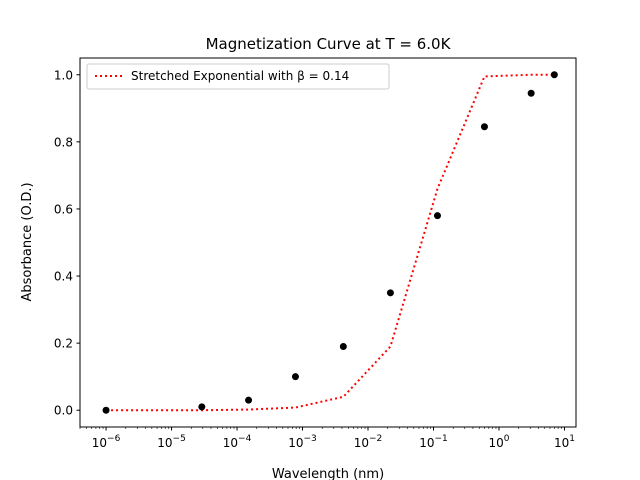  I want to click on x-tick-label: 10¹, so click(564, 442).